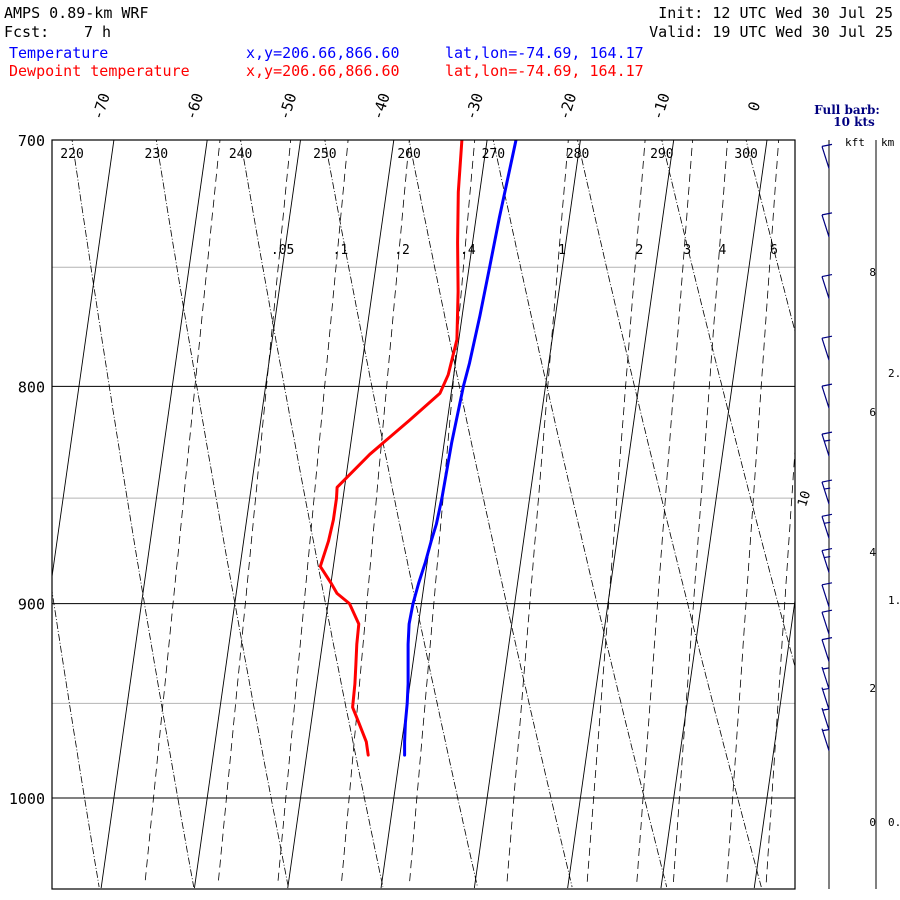 The image size is (900, 900). I want to click on fcst-label: Fcst:, so click(26, 32).